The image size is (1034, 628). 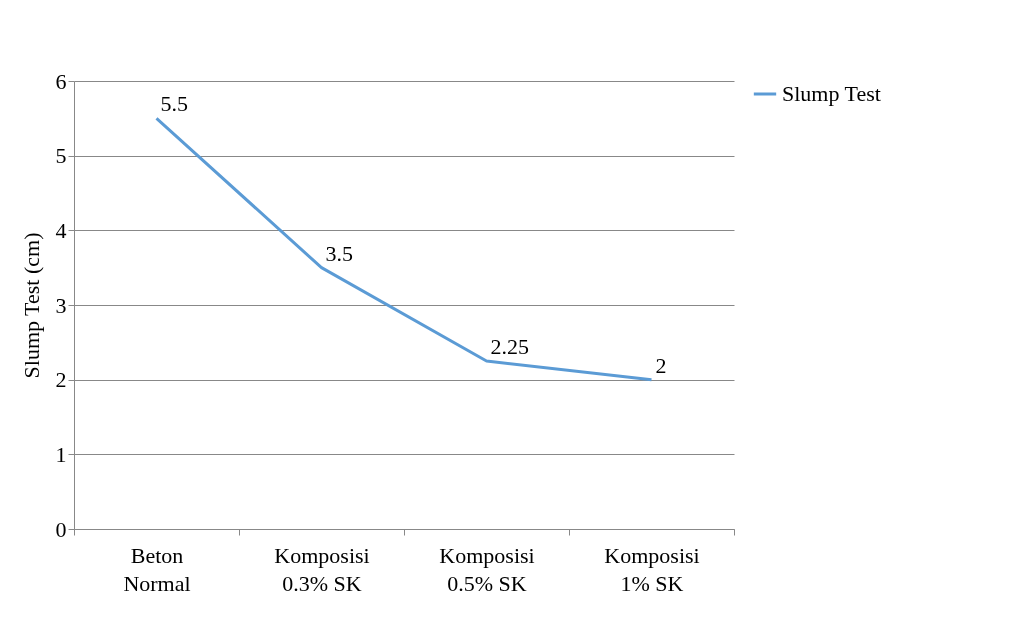 What do you see at coordinates (61, 454) in the screenshot?
I see `y-tick-label: 1` at bounding box center [61, 454].